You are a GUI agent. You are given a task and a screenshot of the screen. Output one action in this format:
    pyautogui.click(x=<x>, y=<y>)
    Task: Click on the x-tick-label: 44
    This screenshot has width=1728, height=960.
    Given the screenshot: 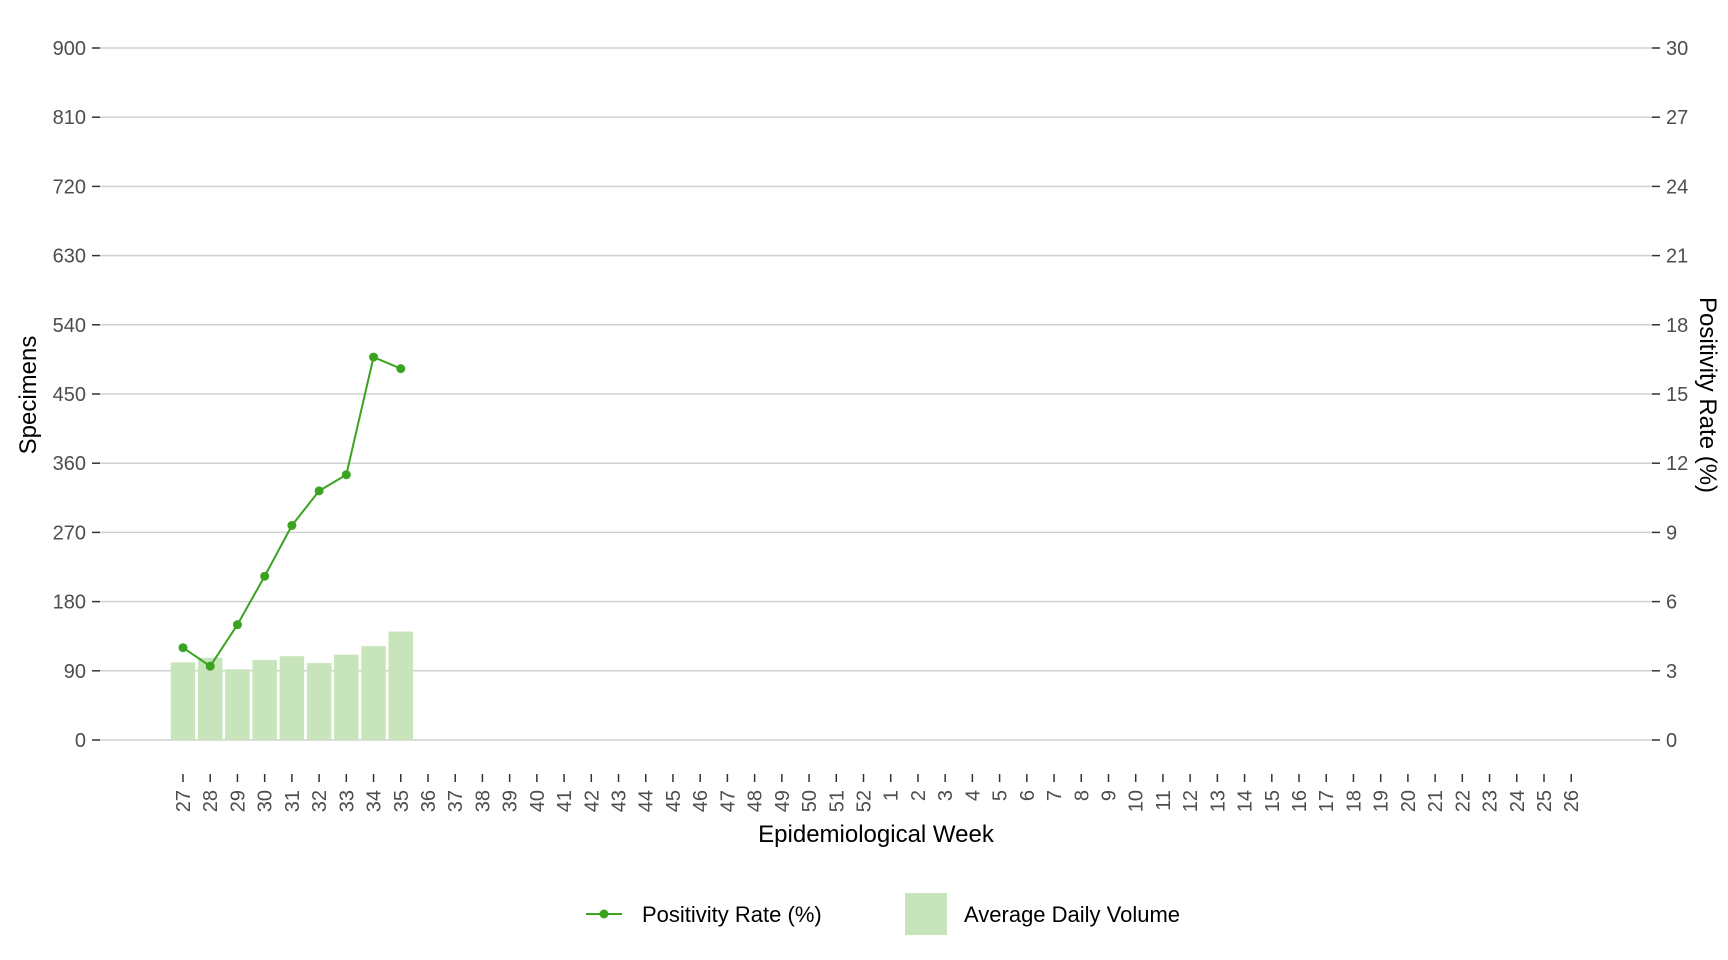 What is the action you would take?
    pyautogui.click(x=647, y=801)
    